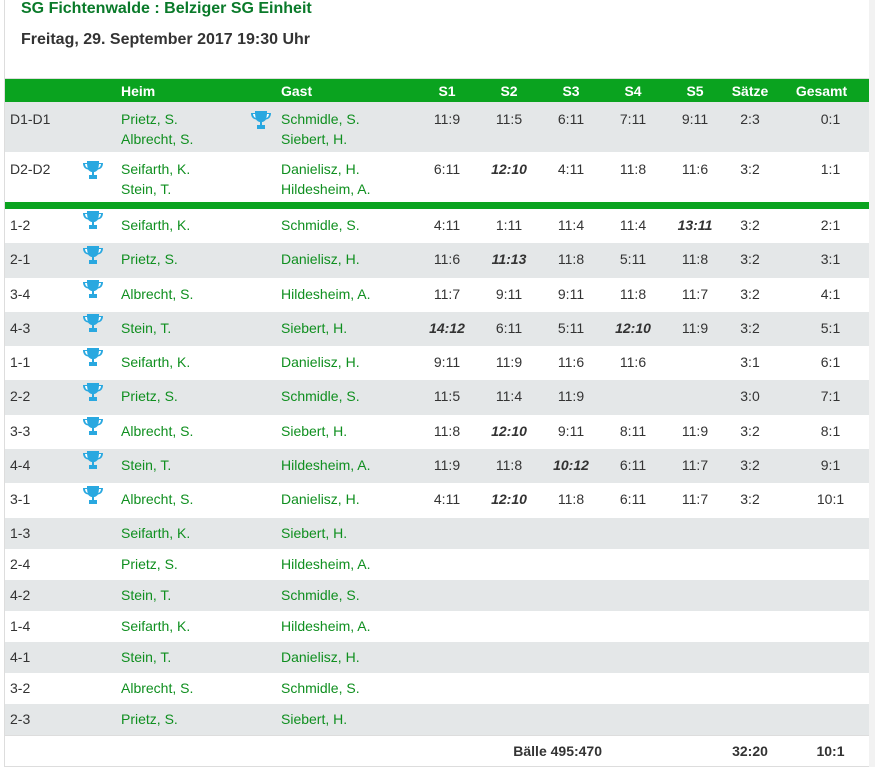  I want to click on player-cell: Schmidle, S., so click(348, 226).